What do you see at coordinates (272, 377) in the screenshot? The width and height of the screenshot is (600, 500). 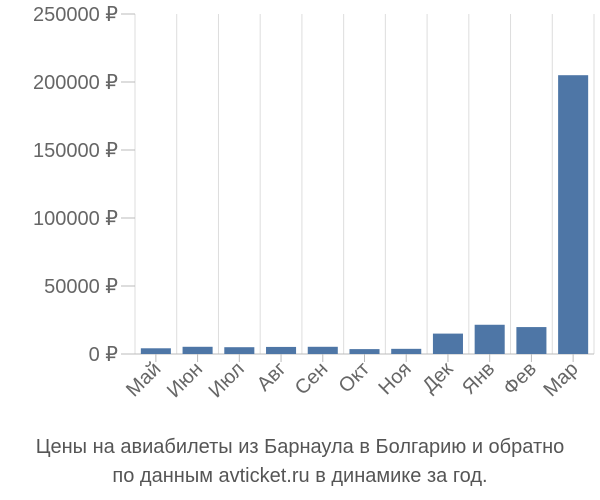 I see `x-tick-label: Авг` at bounding box center [272, 377].